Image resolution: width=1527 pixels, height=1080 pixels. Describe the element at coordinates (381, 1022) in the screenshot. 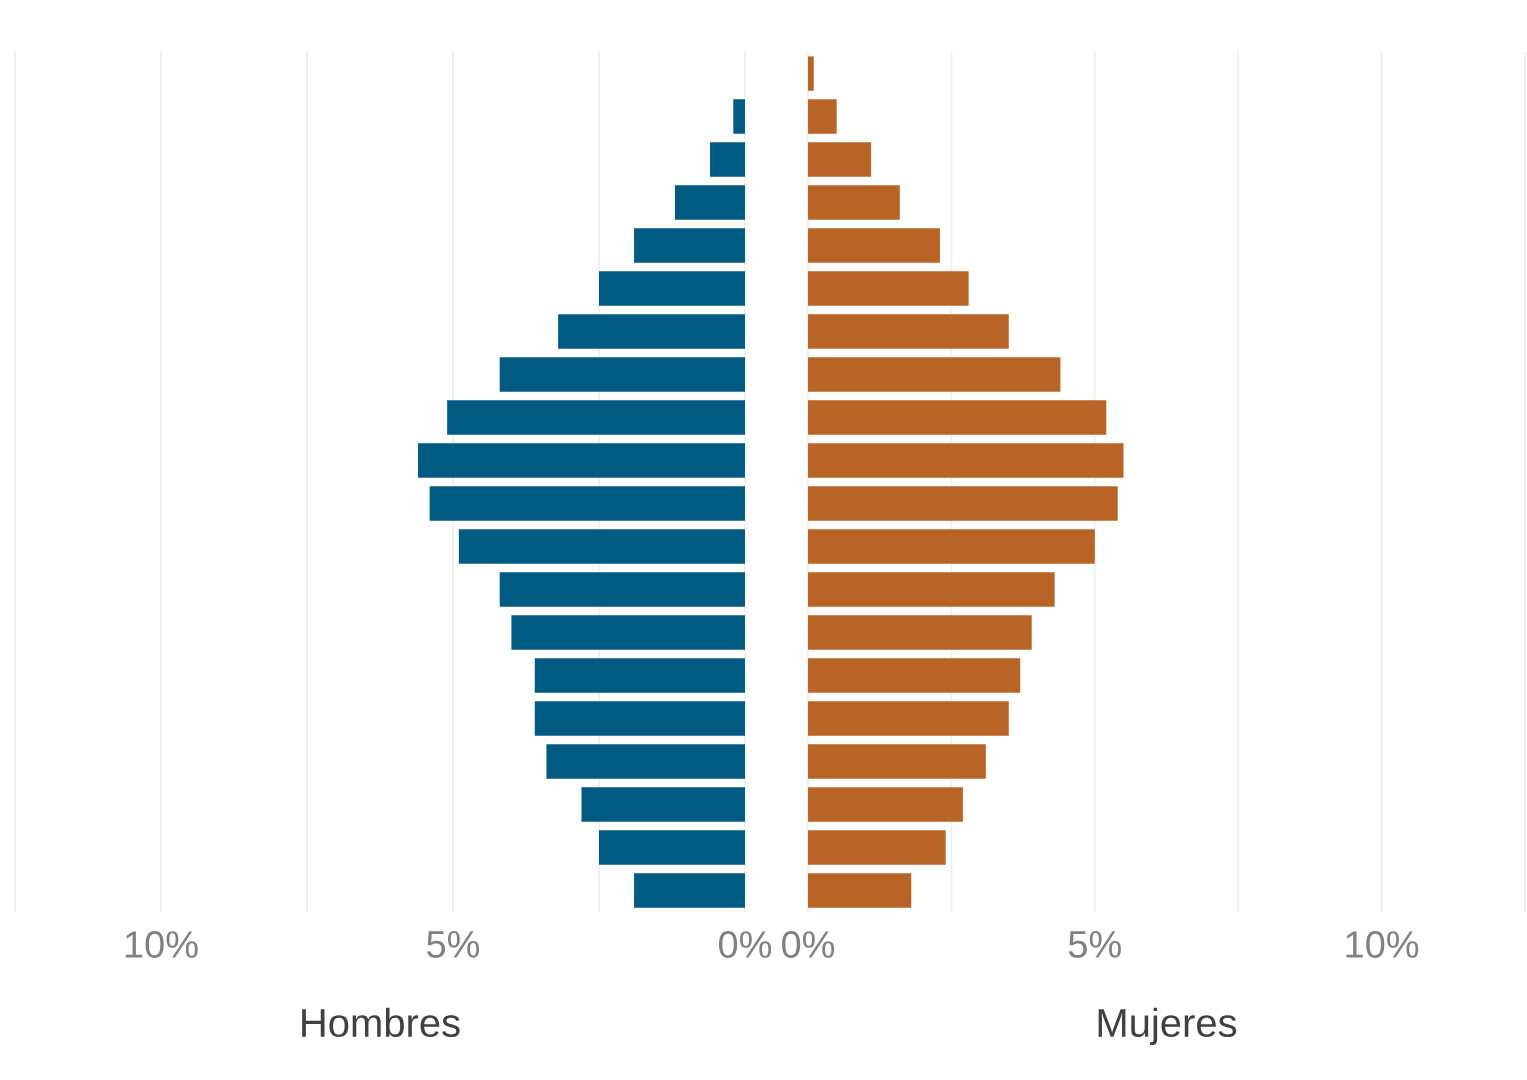

I see `x-axis-title: Hombres` at that location.